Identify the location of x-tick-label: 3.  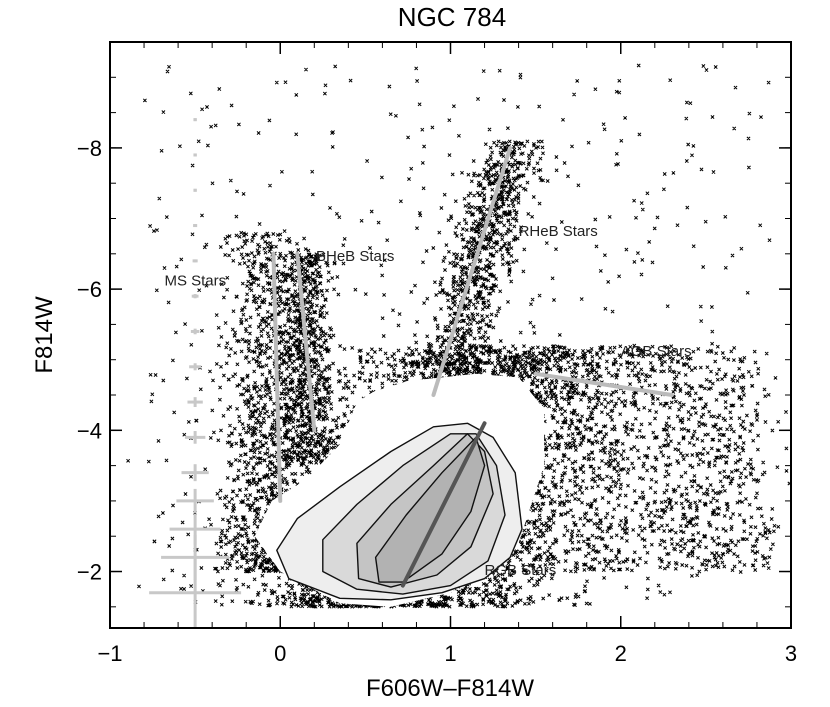
(791, 653).